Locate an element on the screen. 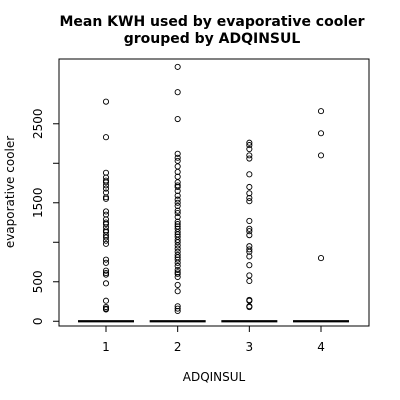  x-tick-label: 2 is located at coordinates (178, 347).